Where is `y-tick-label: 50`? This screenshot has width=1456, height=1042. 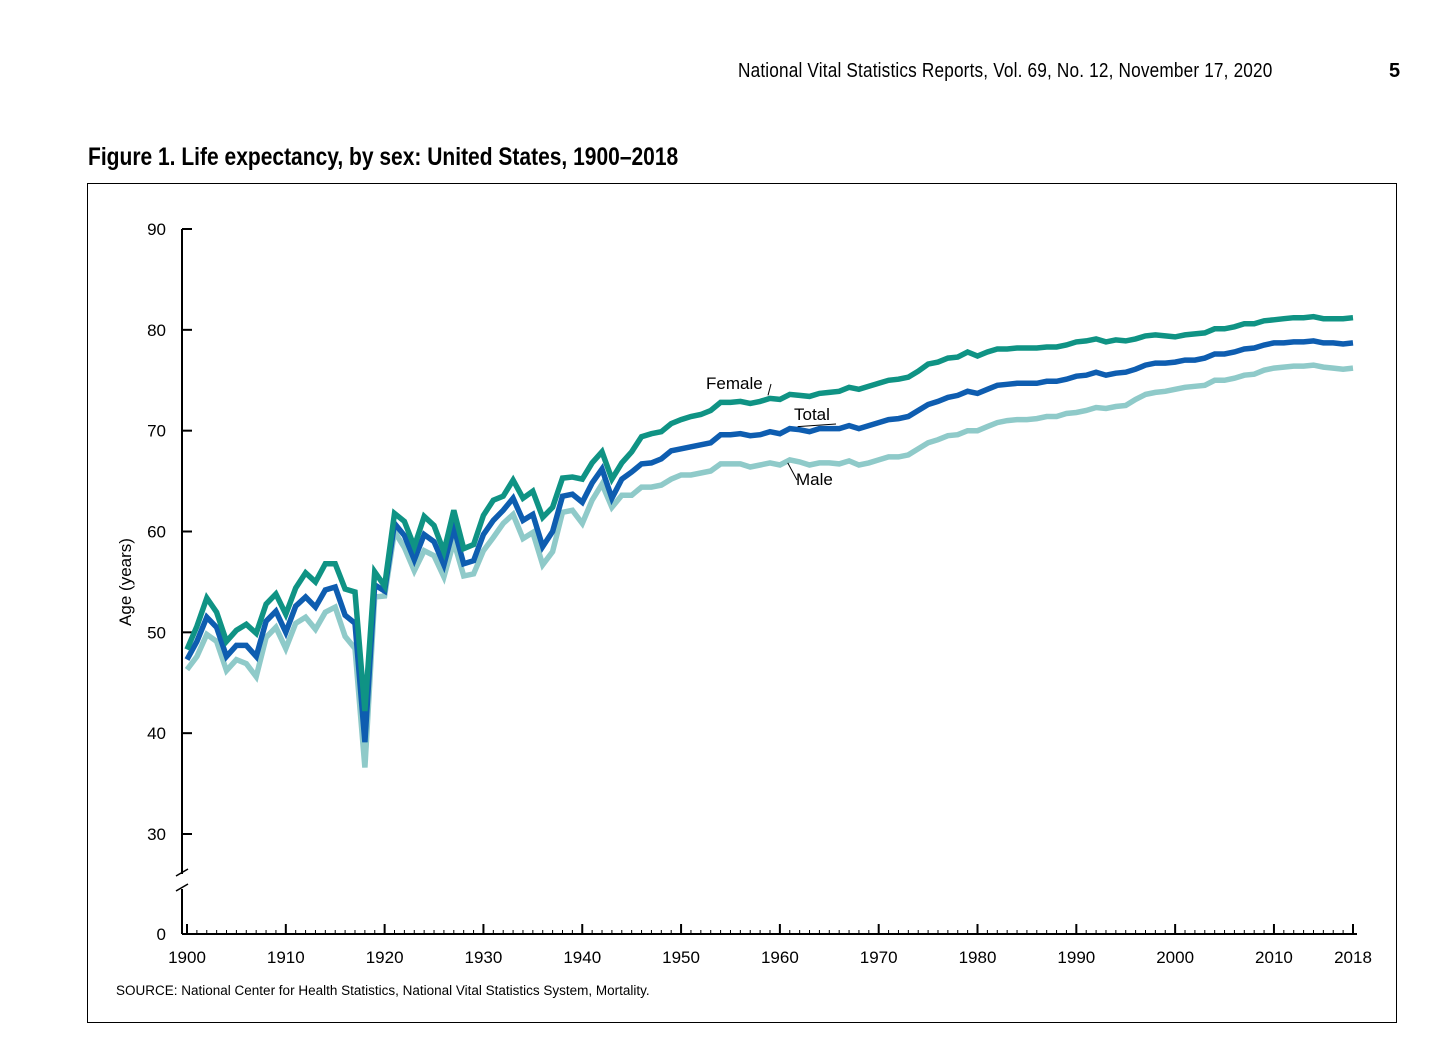 y-tick-label: 50 is located at coordinates (156, 632).